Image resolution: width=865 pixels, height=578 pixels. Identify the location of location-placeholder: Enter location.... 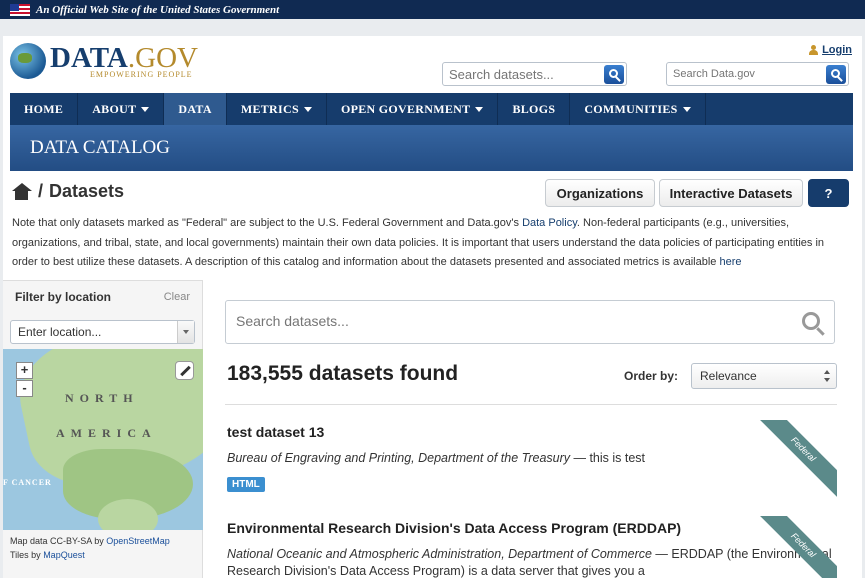
(60, 332).